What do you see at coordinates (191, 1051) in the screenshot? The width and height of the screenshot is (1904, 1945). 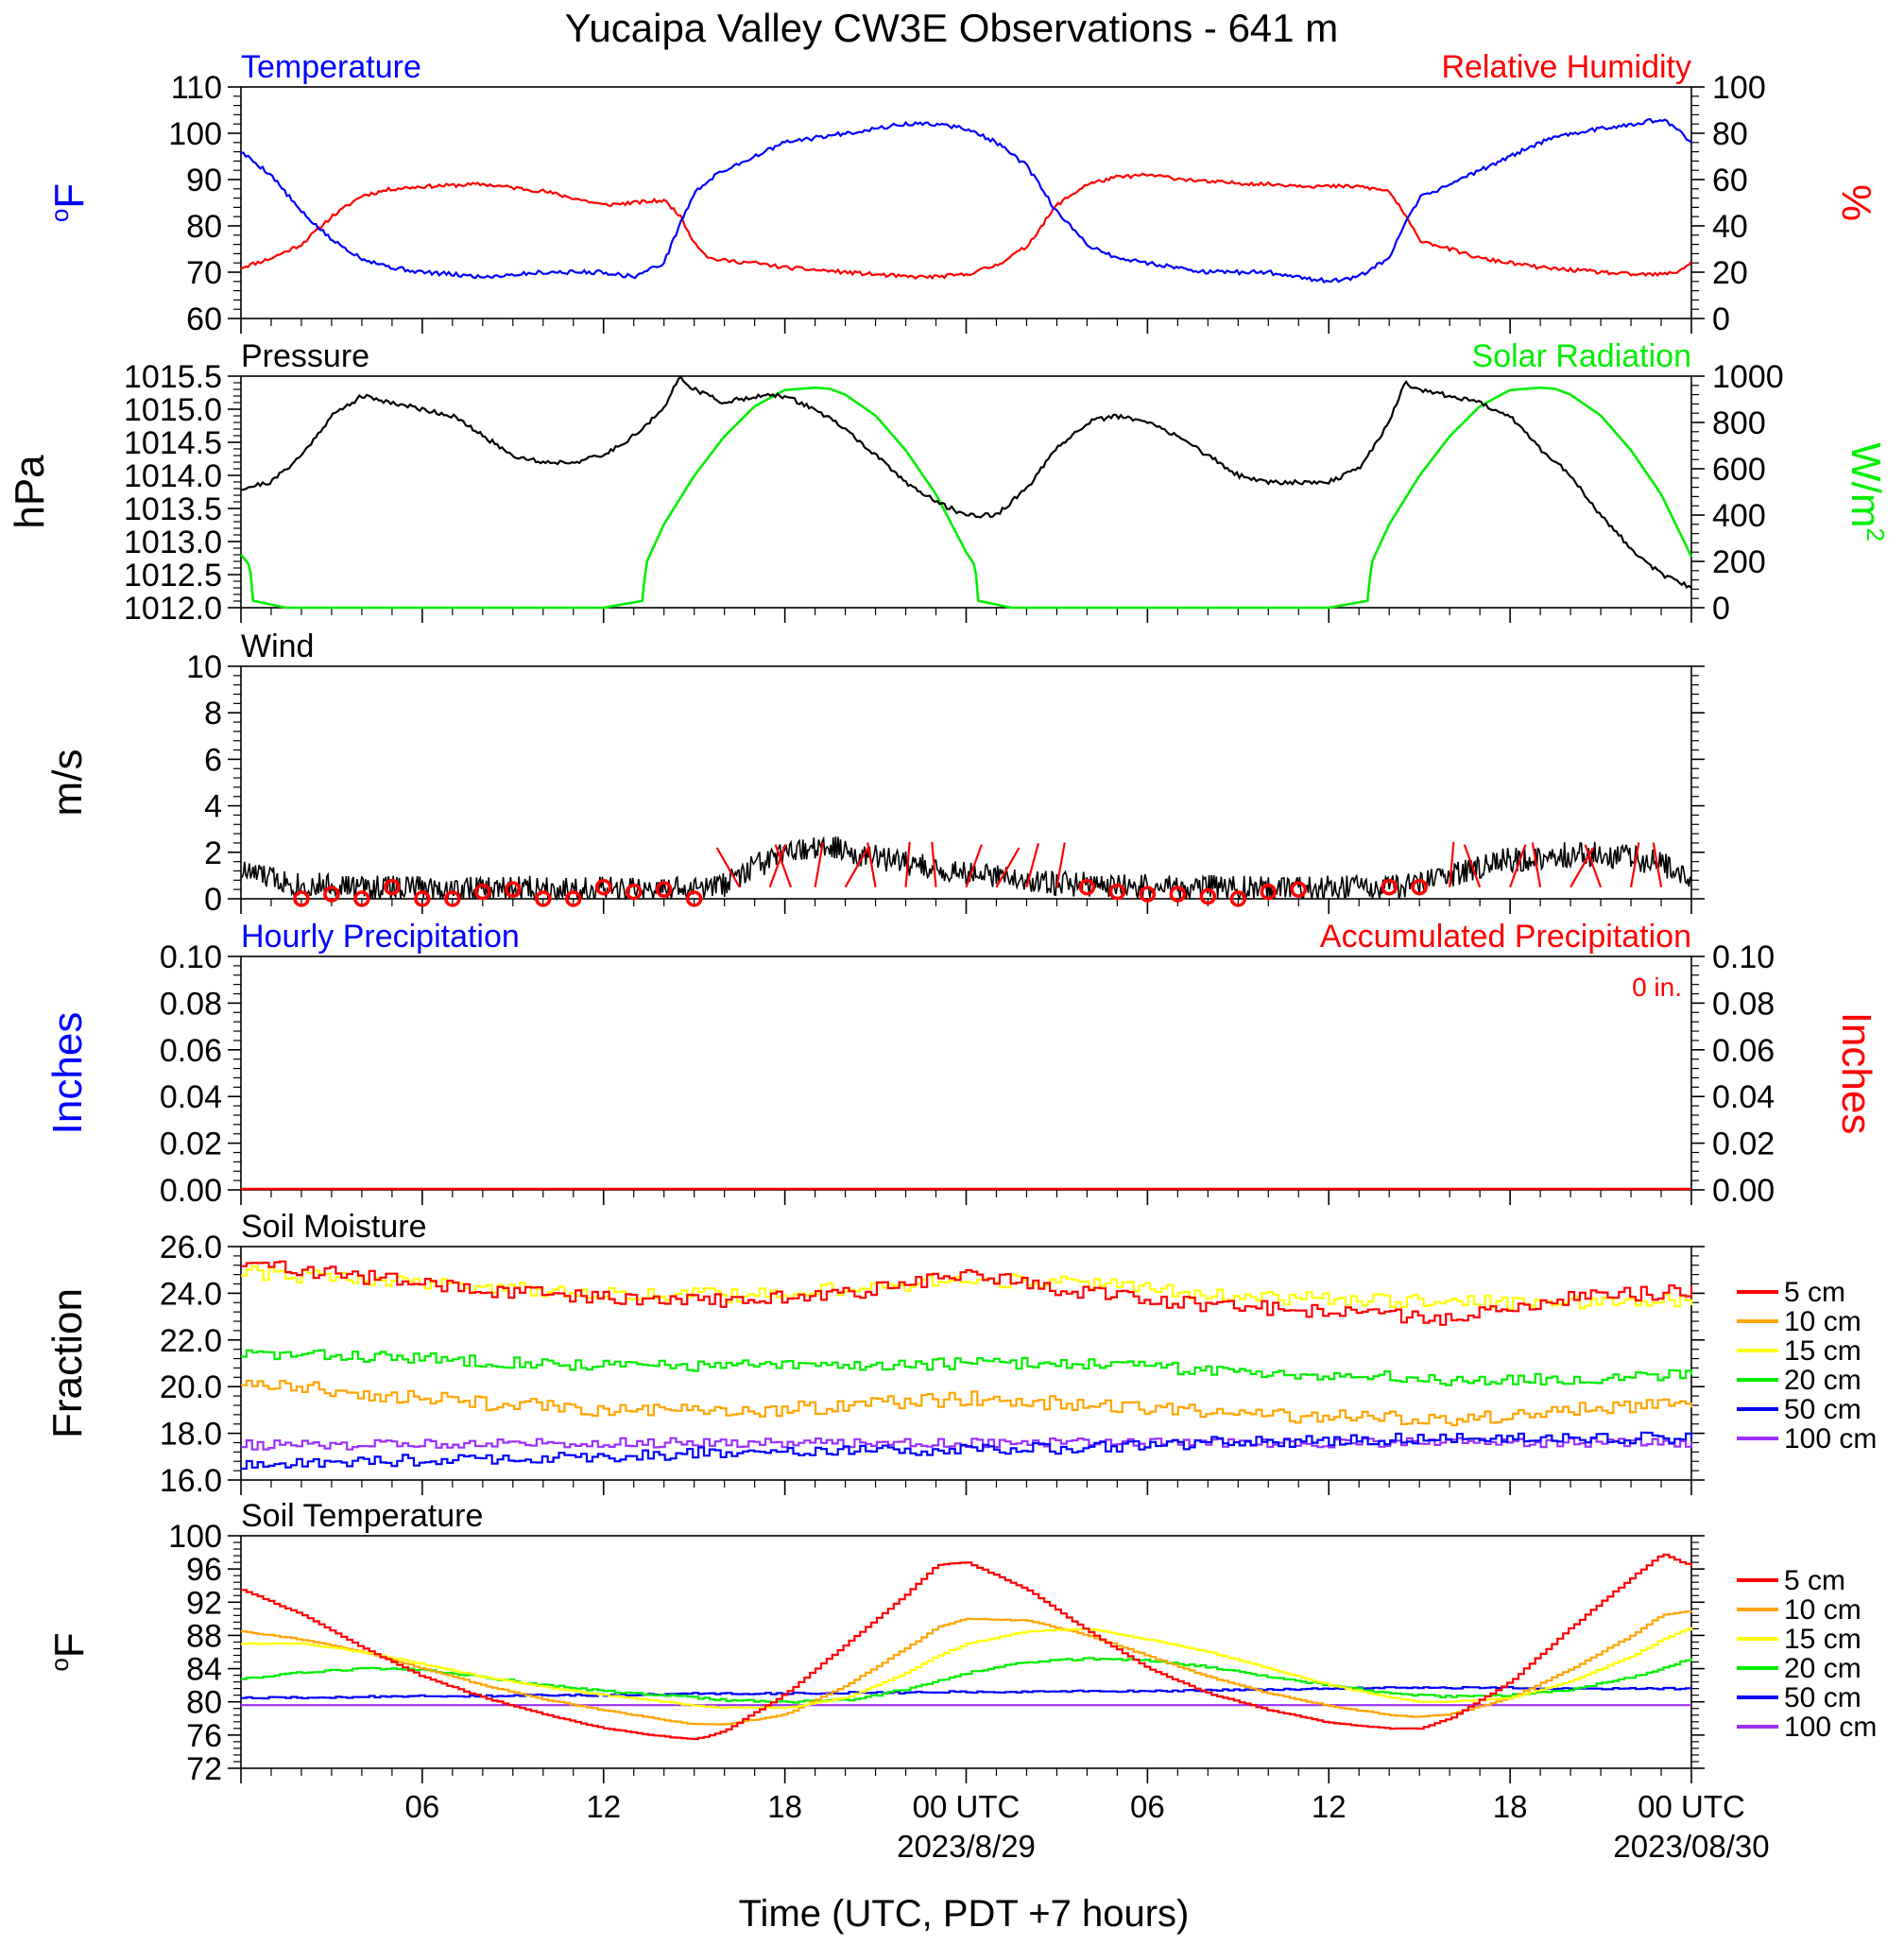 I see `y-tick-label: 0.06` at bounding box center [191, 1051].